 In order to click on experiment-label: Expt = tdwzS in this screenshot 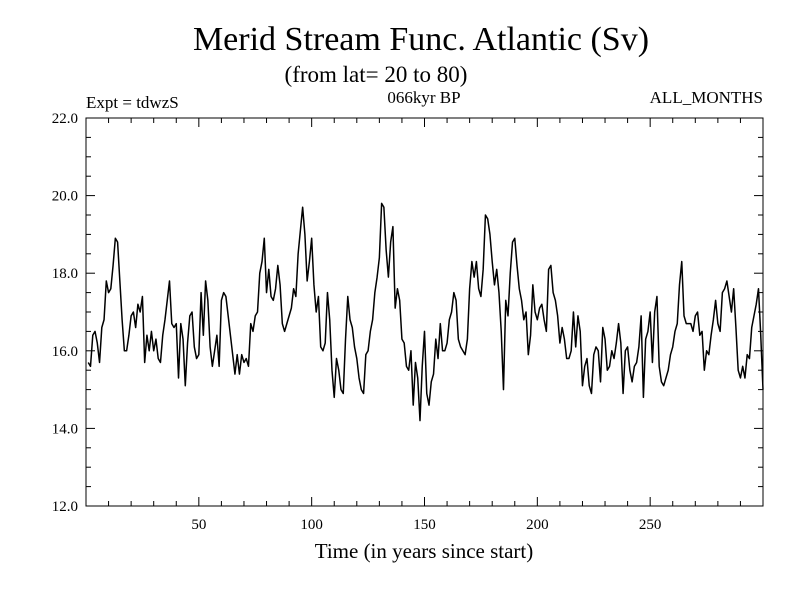, I will do `click(132, 102)`.